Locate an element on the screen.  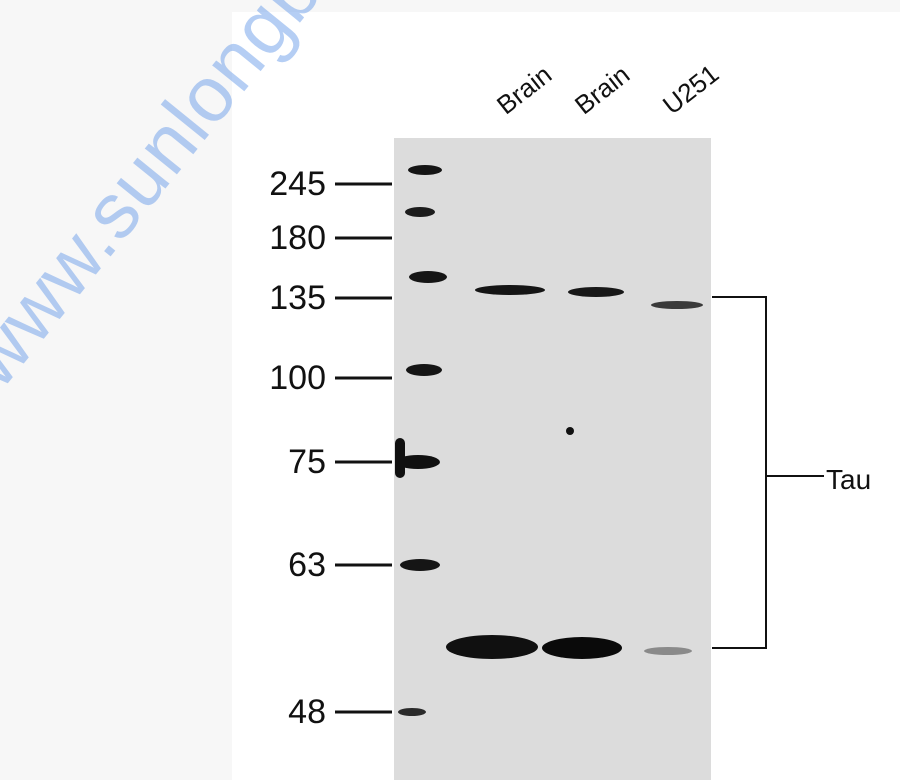
mw-label-135: 135 is located at coordinates (297, 298).